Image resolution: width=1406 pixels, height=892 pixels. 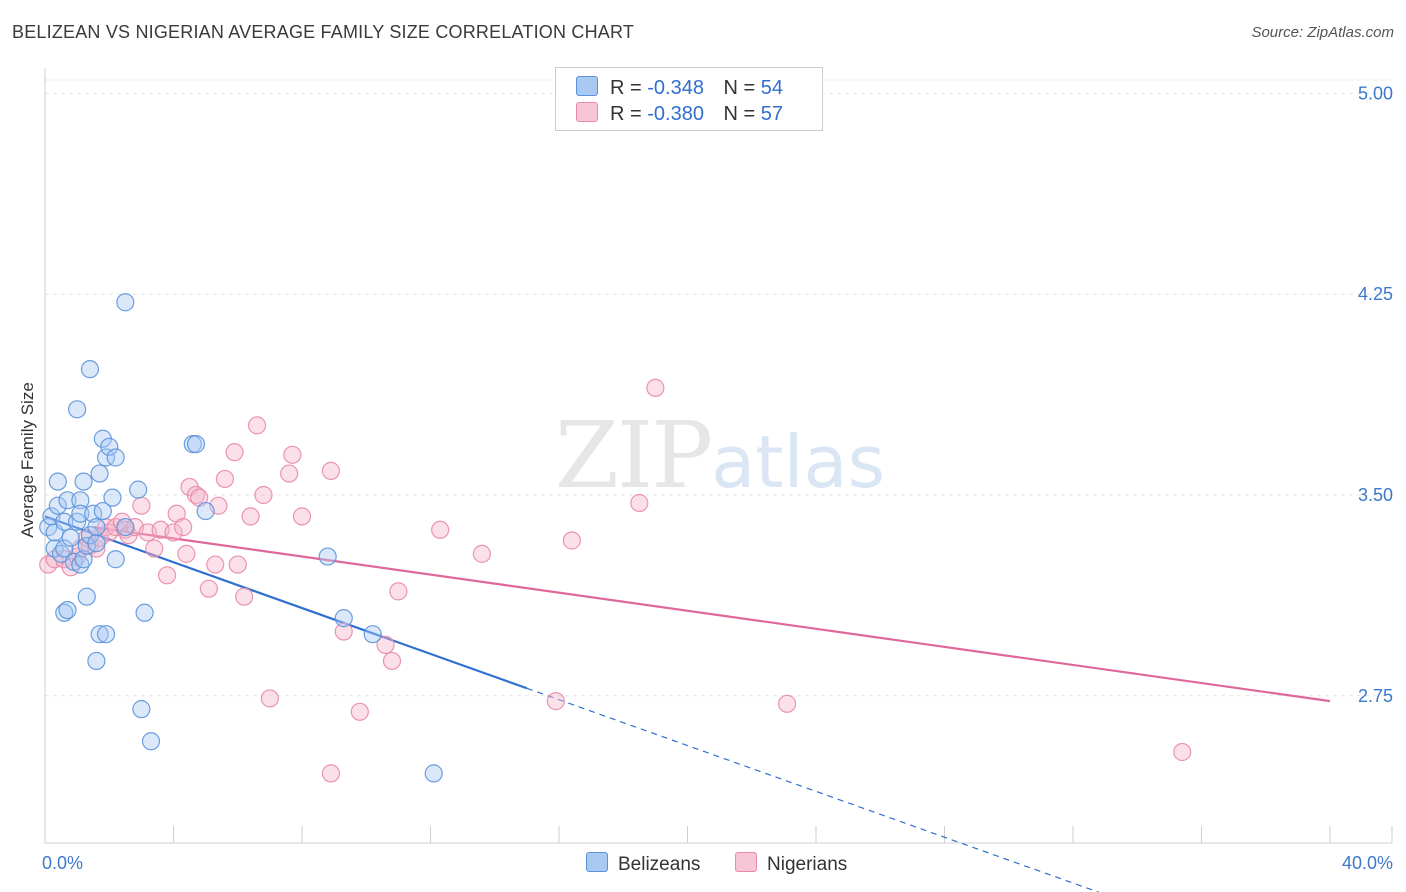 I want to click on bottom-belizeans-swatch, so click(x=597, y=862).